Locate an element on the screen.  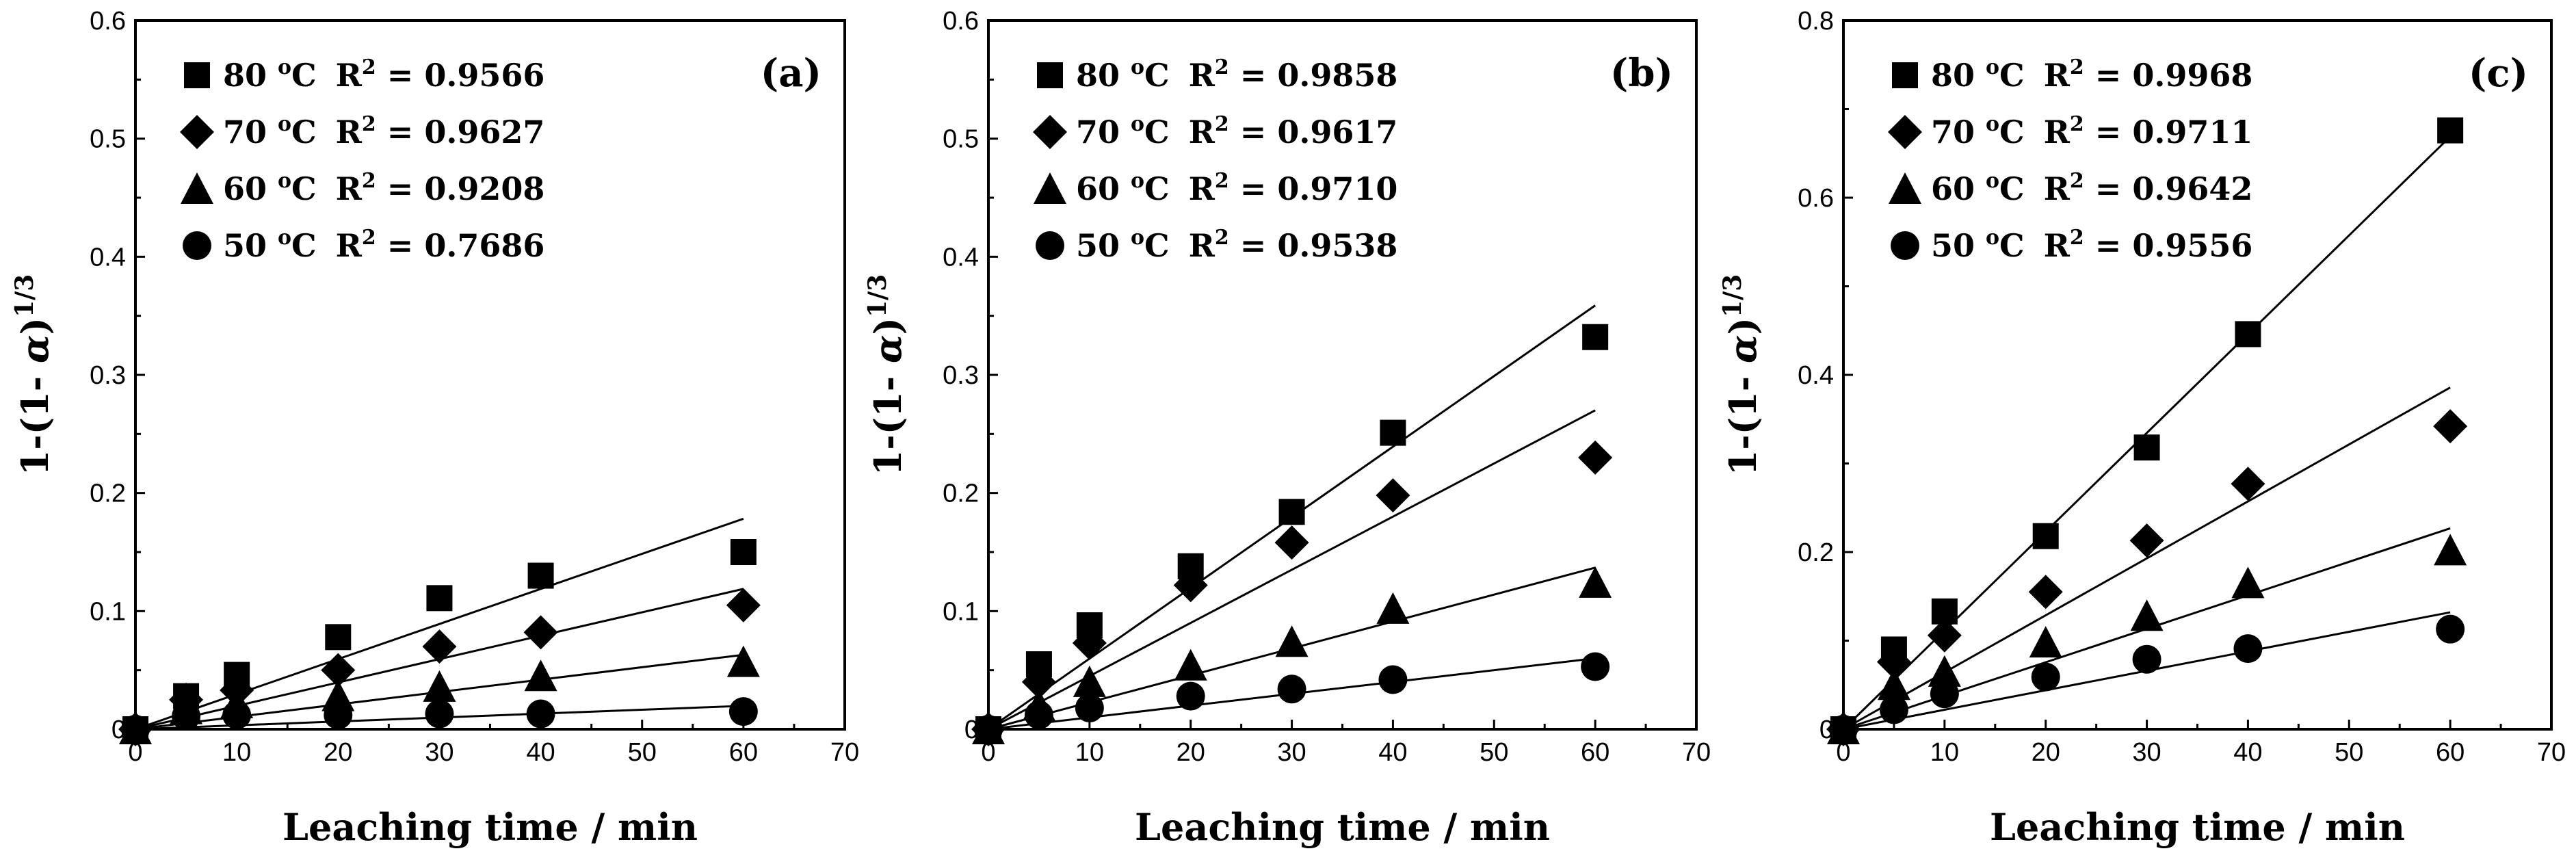
legend-entry-60c: 60 oC R2 = 0.9710 is located at coordinates (1236, 188).